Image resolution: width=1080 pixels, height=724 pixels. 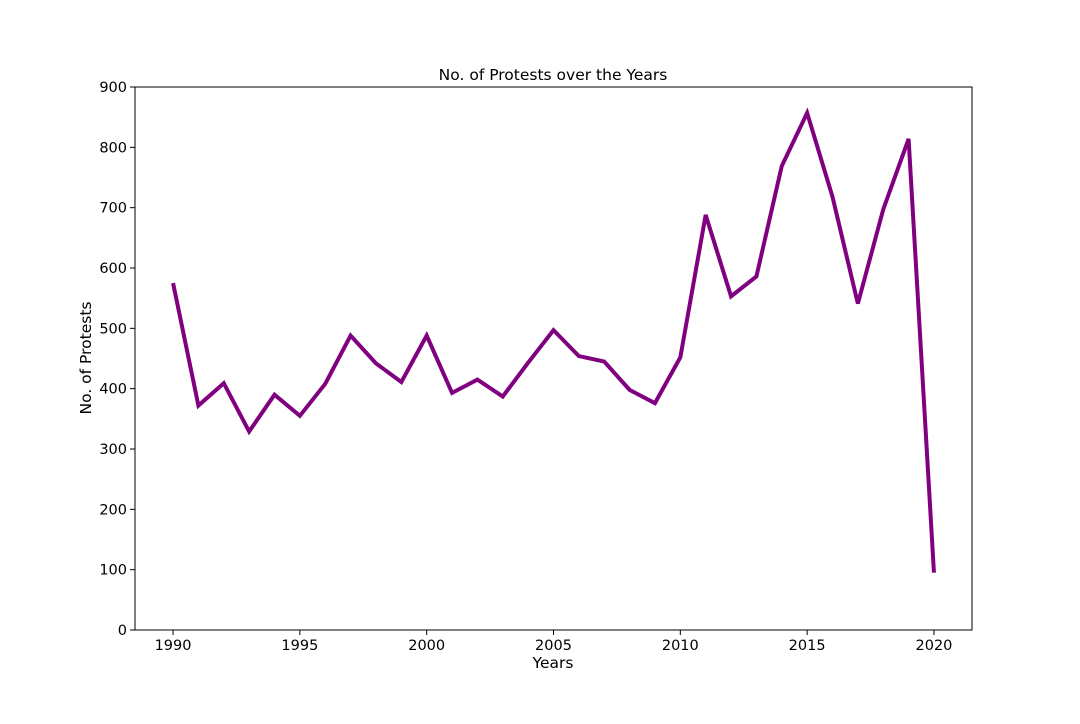 I want to click on y-tick-label: 800, so click(x=113, y=148).